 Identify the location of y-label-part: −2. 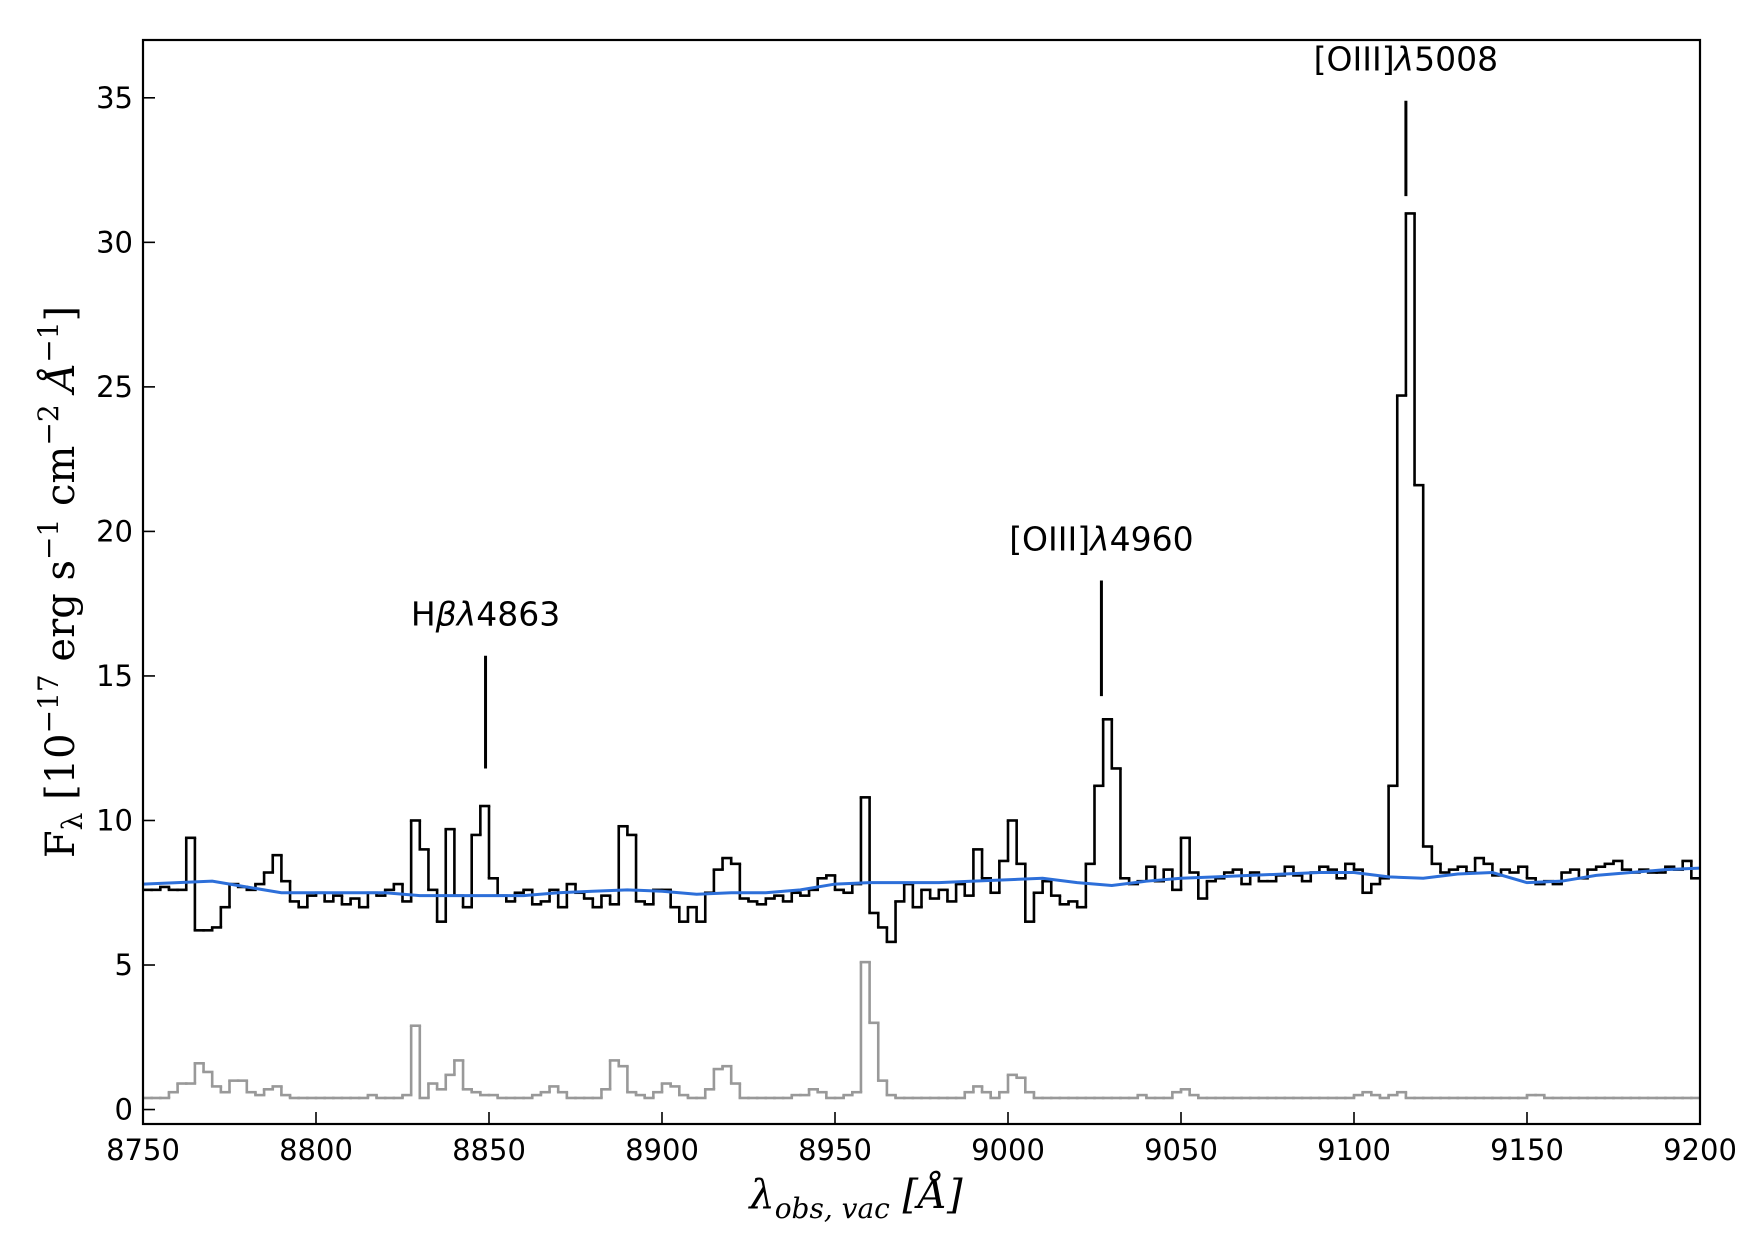
(48, 424).